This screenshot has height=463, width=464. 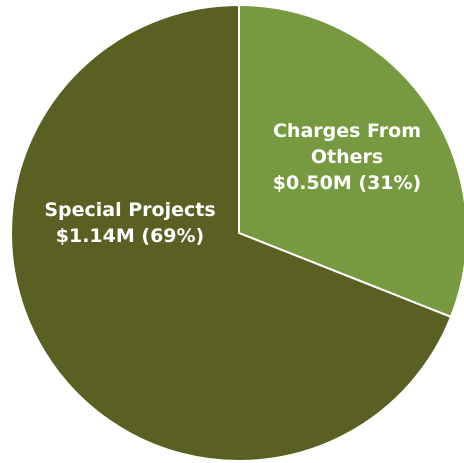 What do you see at coordinates (347, 183) in the screenshot?
I see `slice-label-line: $0.50M (31%)` at bounding box center [347, 183].